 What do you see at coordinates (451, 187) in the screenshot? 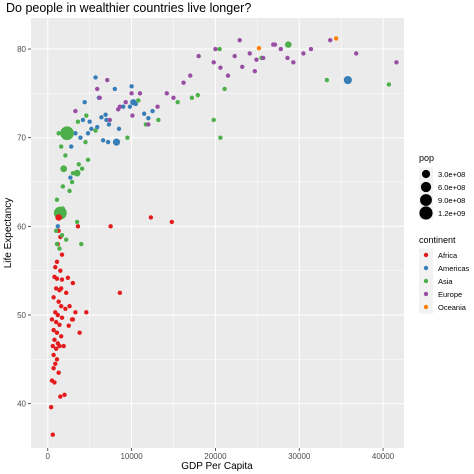
I see `size-legend-label: 6.0e+08` at bounding box center [451, 187].